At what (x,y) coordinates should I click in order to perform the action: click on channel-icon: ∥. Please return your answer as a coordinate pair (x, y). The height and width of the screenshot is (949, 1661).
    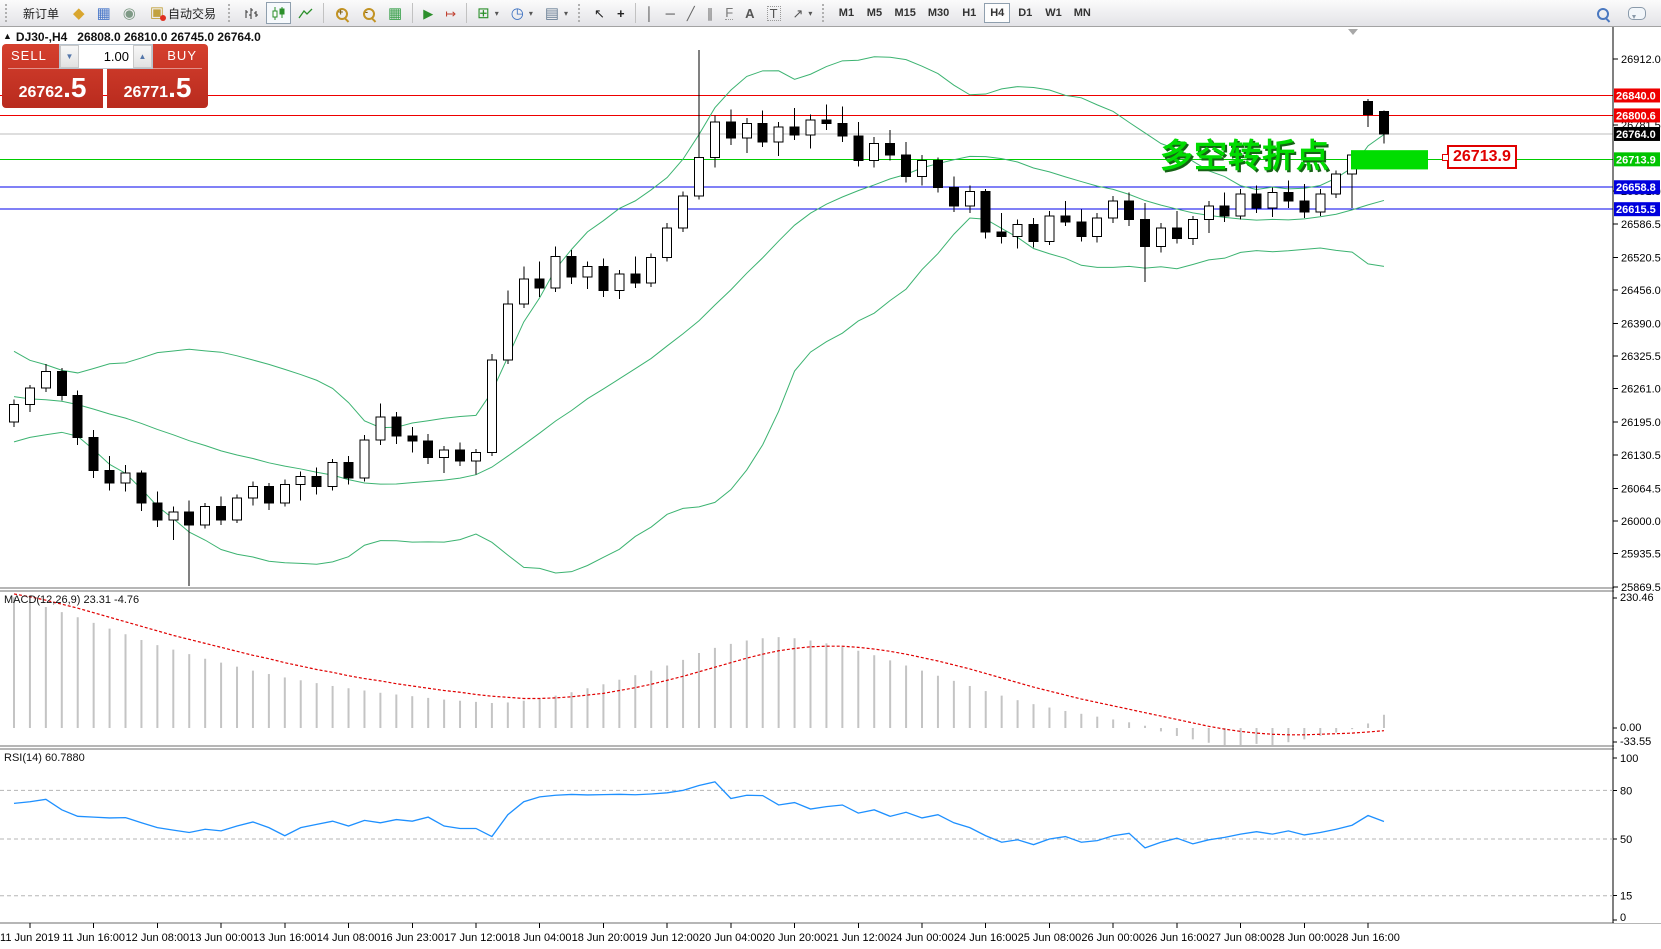
    Looking at the image, I should click on (710, 13).